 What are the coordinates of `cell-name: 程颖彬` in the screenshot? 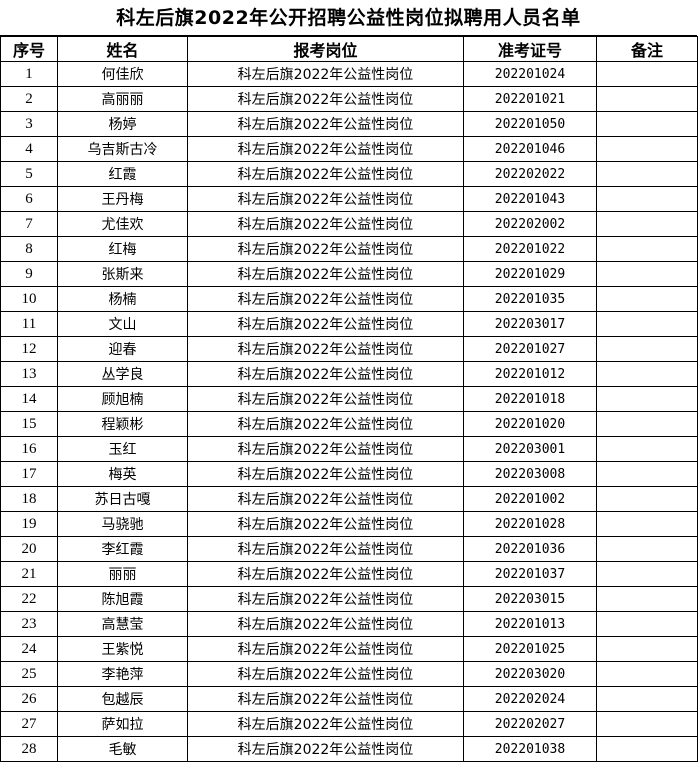 It's located at (122, 424).